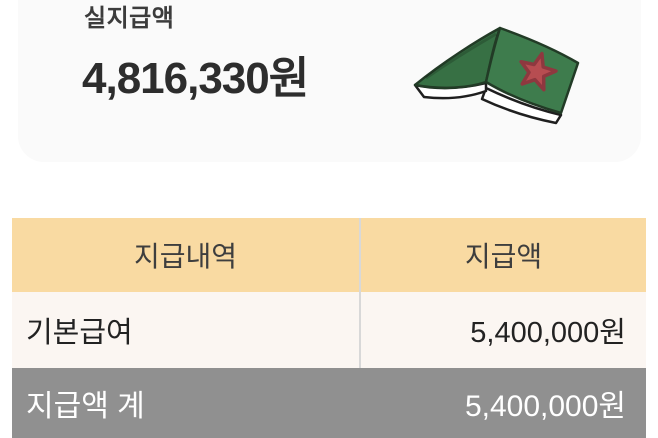 This screenshot has width=658, height=438. Describe the element at coordinates (502, 255) in the screenshot. I see `table-header-amount: 지급액` at that location.